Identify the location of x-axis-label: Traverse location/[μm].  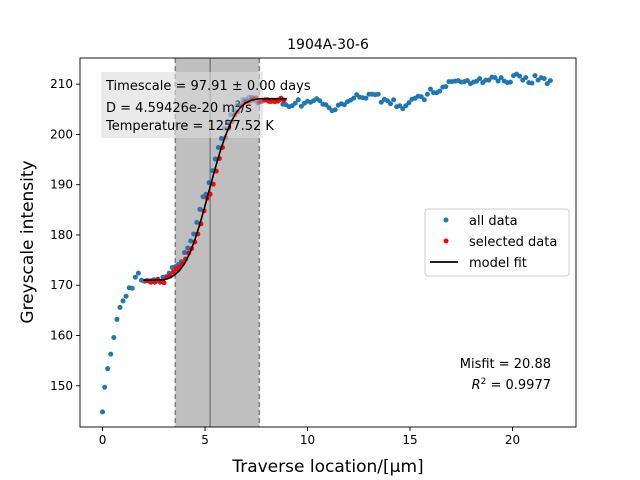
(327, 467).